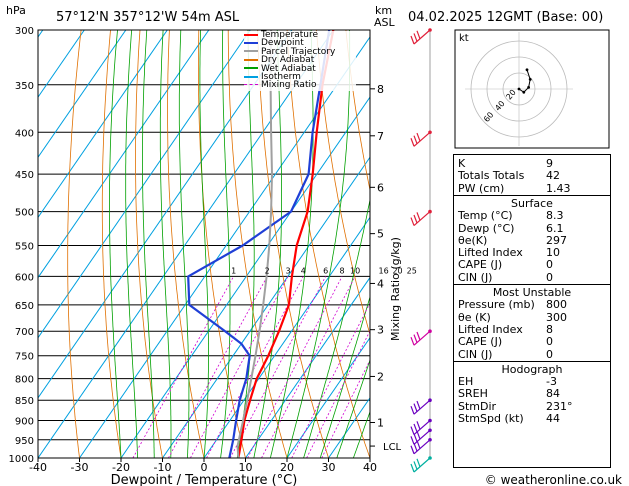 The width and height of the screenshot is (629, 486). Describe the element at coordinates (558, 188) in the screenshot. I see `index-value: 1.43` at that location.